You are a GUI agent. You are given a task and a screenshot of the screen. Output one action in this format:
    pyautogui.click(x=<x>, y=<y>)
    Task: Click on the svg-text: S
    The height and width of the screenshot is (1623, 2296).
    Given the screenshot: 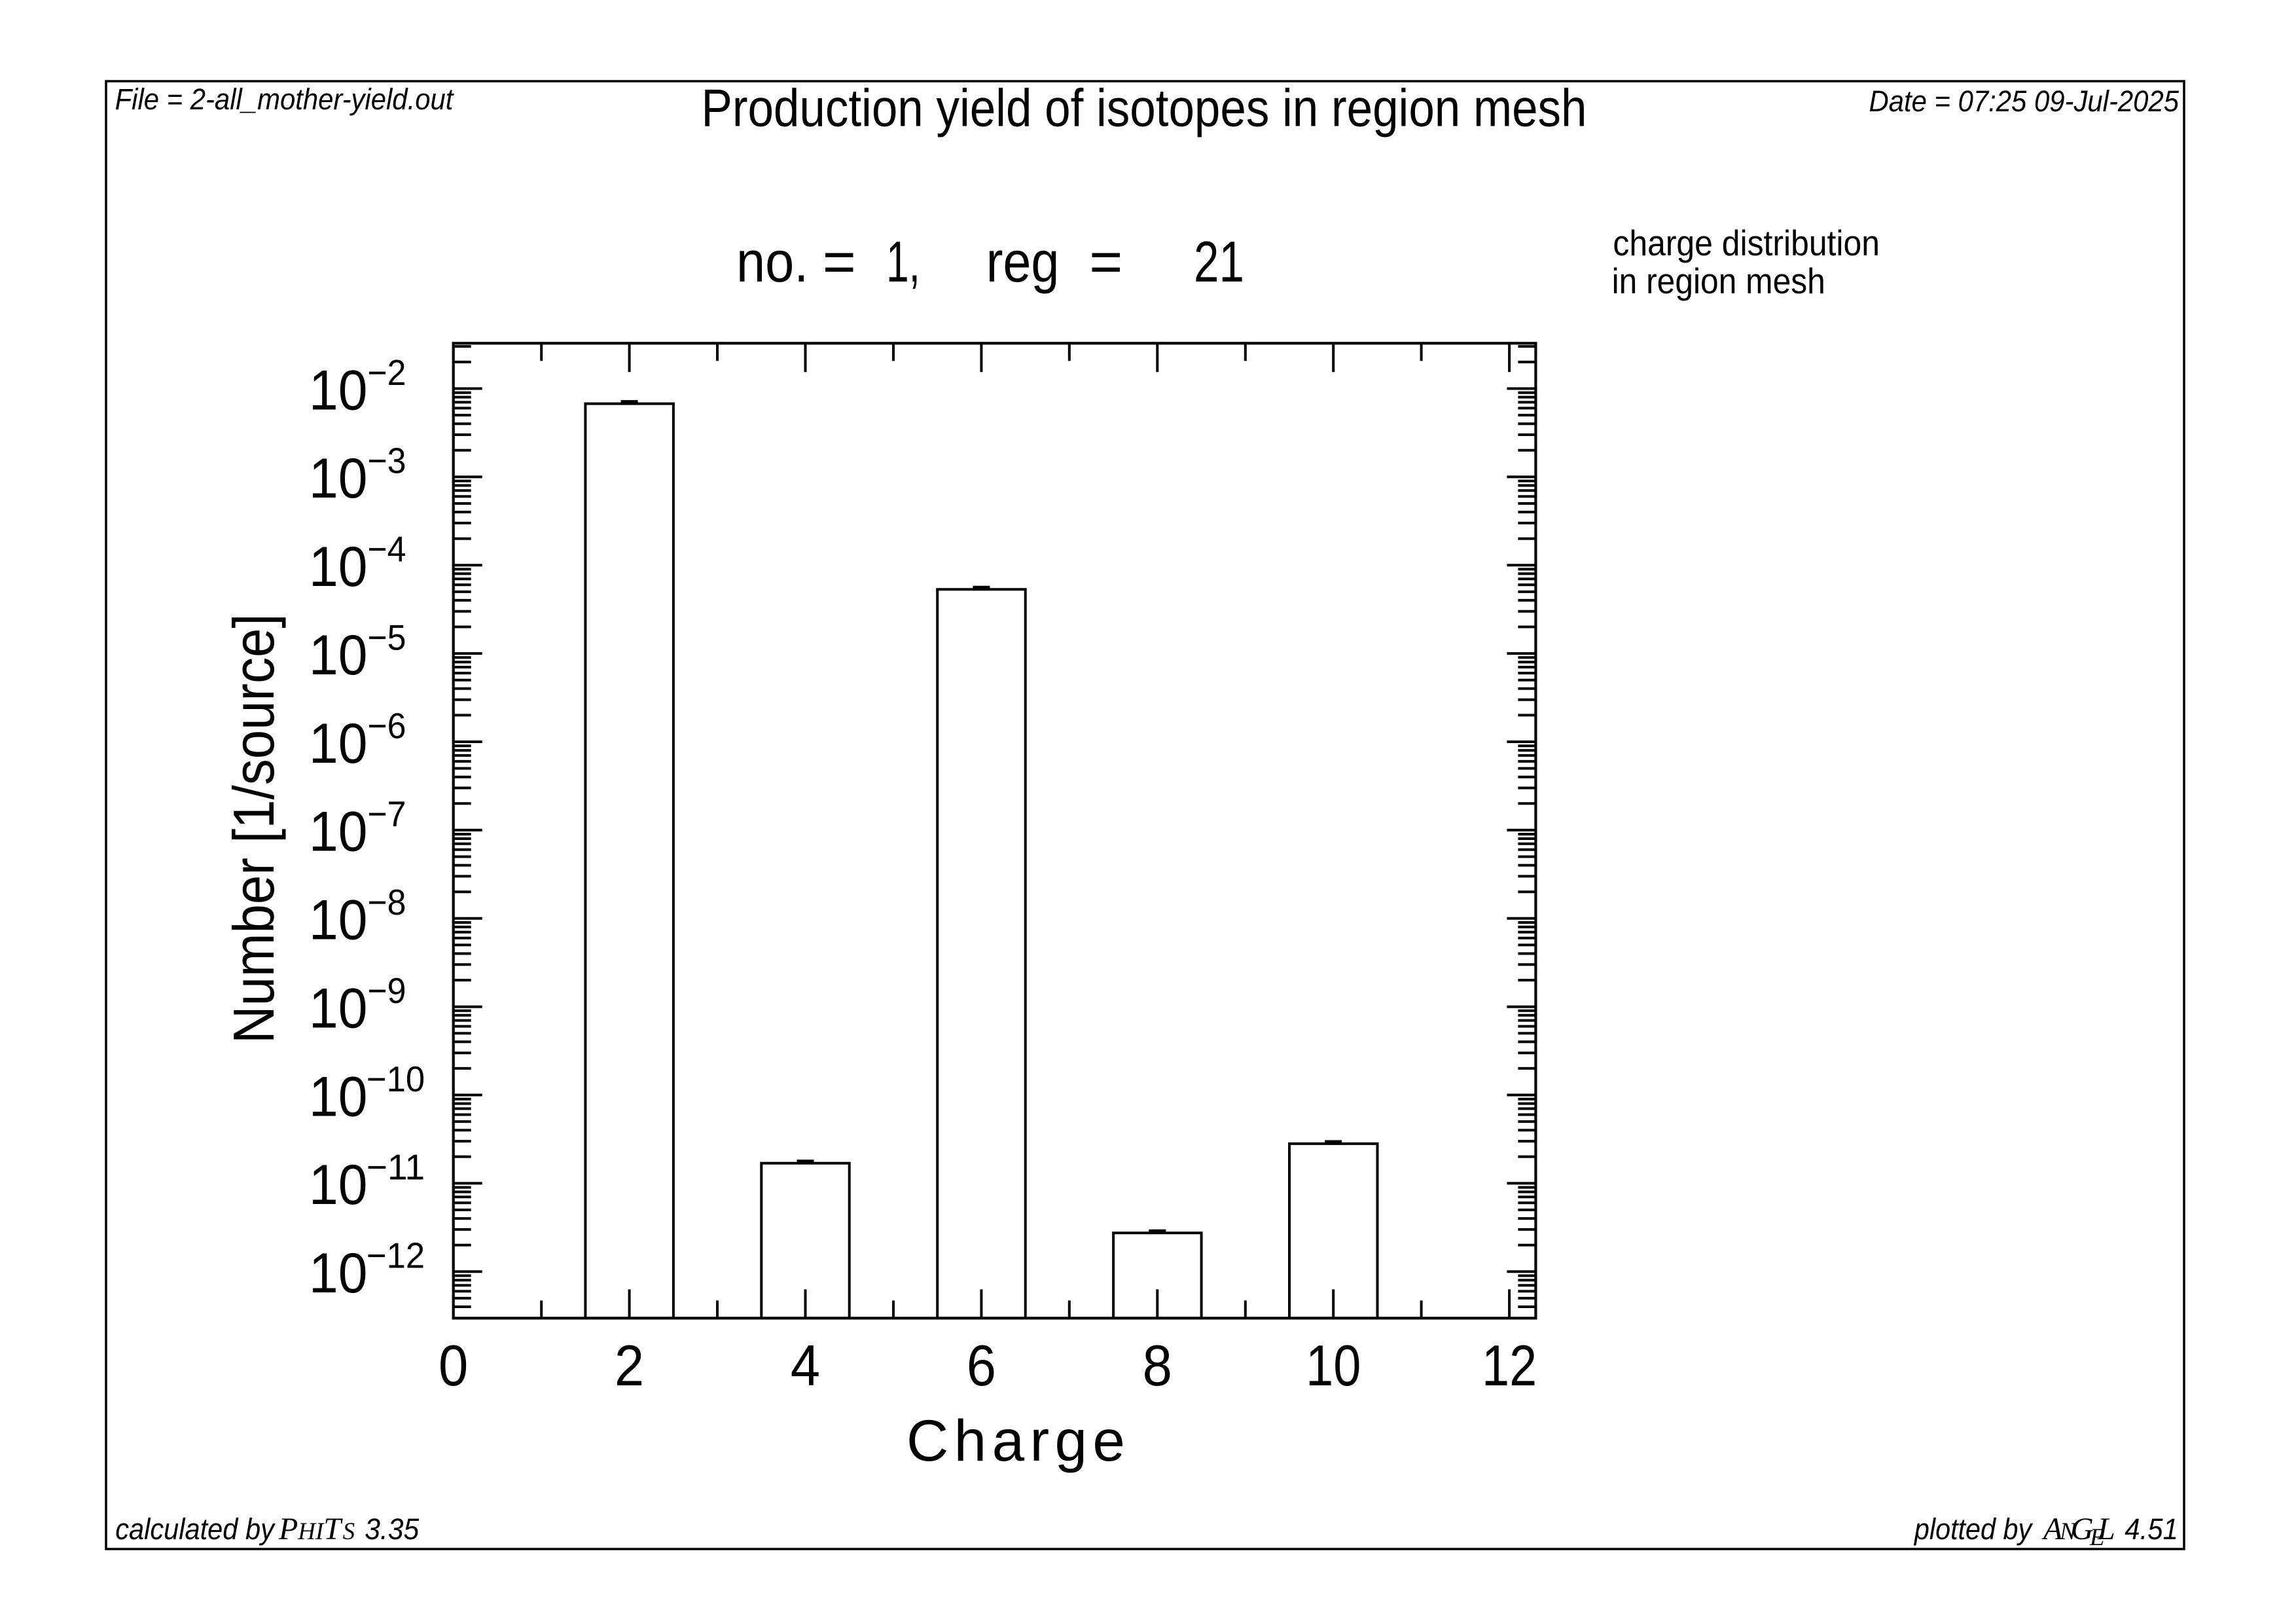 What is the action you would take?
    pyautogui.click(x=349, y=1531)
    